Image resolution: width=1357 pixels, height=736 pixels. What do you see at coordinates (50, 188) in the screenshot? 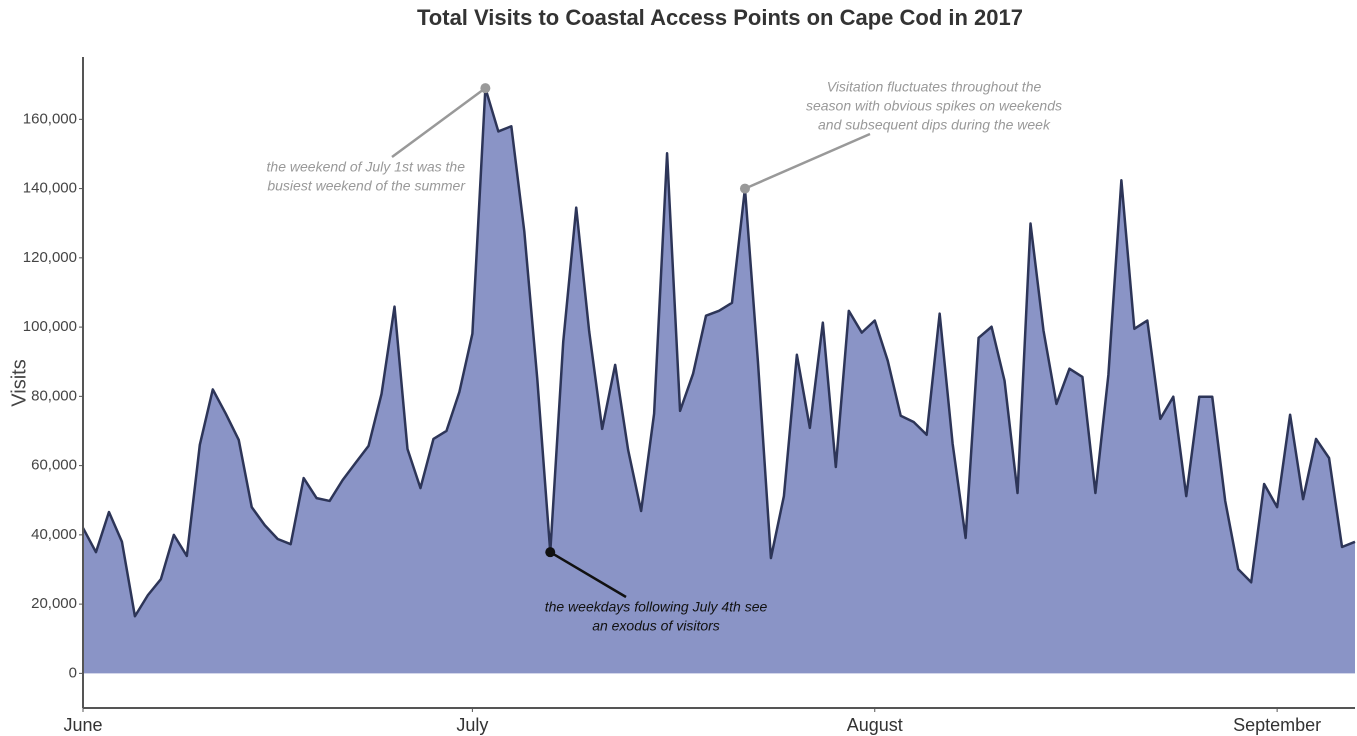
I see `y-tick-label: 140,000` at bounding box center [50, 188].